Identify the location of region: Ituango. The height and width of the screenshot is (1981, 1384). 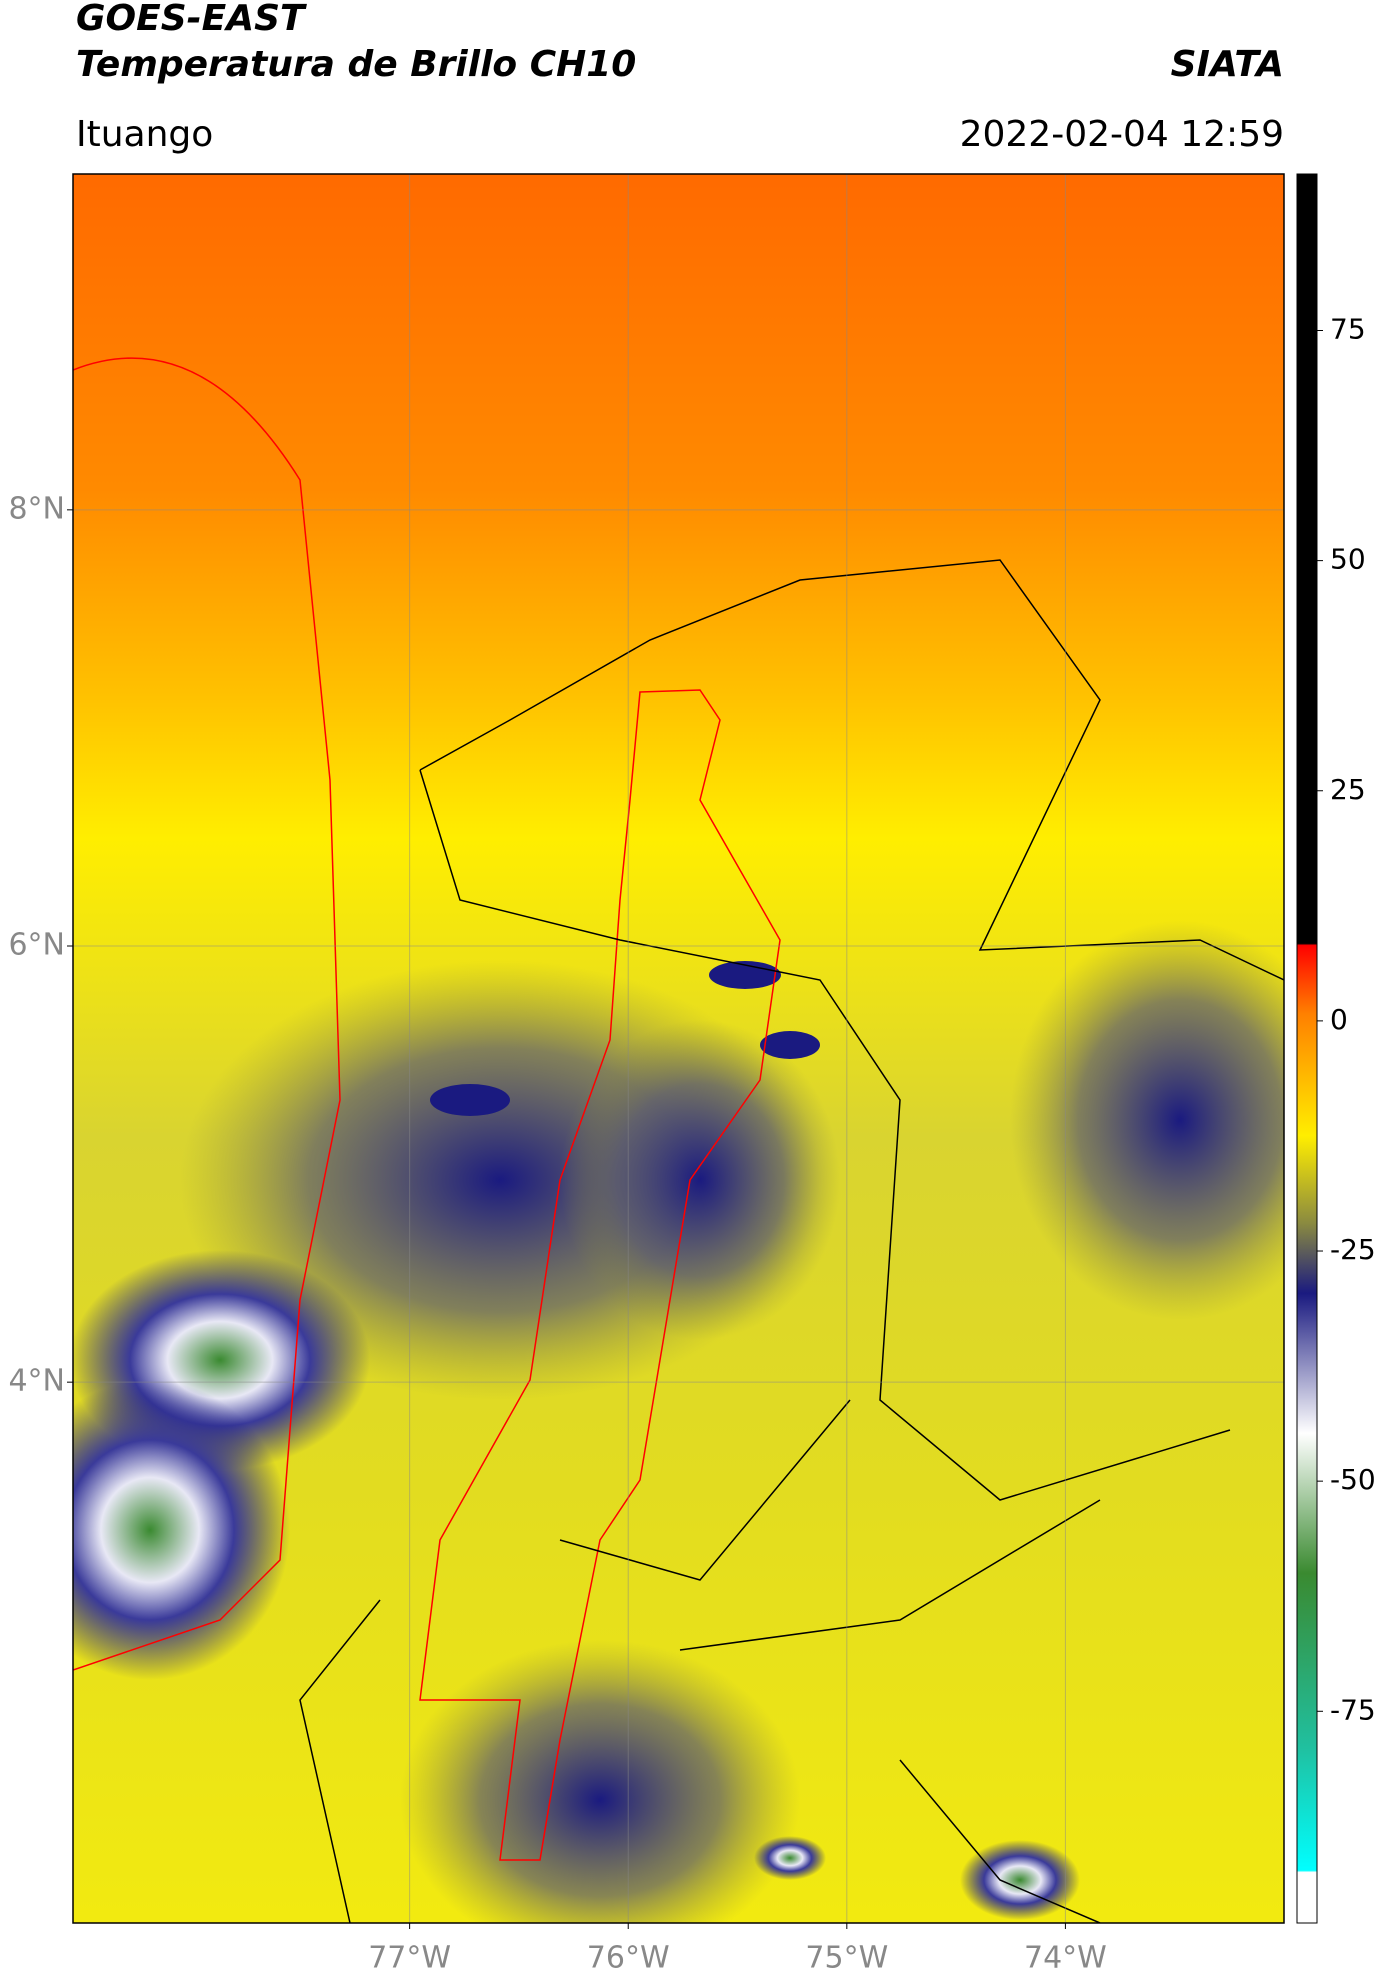
(144, 134).